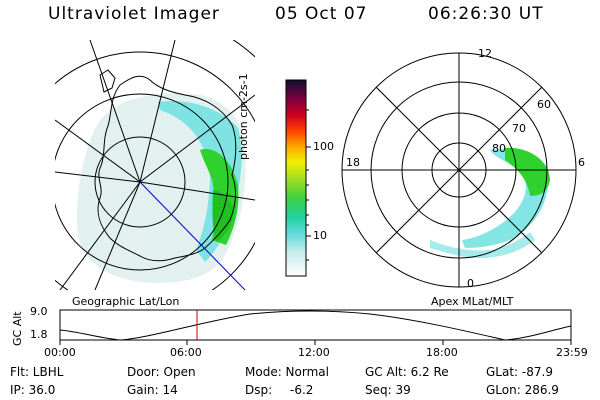 The height and width of the screenshot is (400, 600). Describe the element at coordinates (499, 148) in the screenshot. I see `mlat-label-80: 80` at that location.